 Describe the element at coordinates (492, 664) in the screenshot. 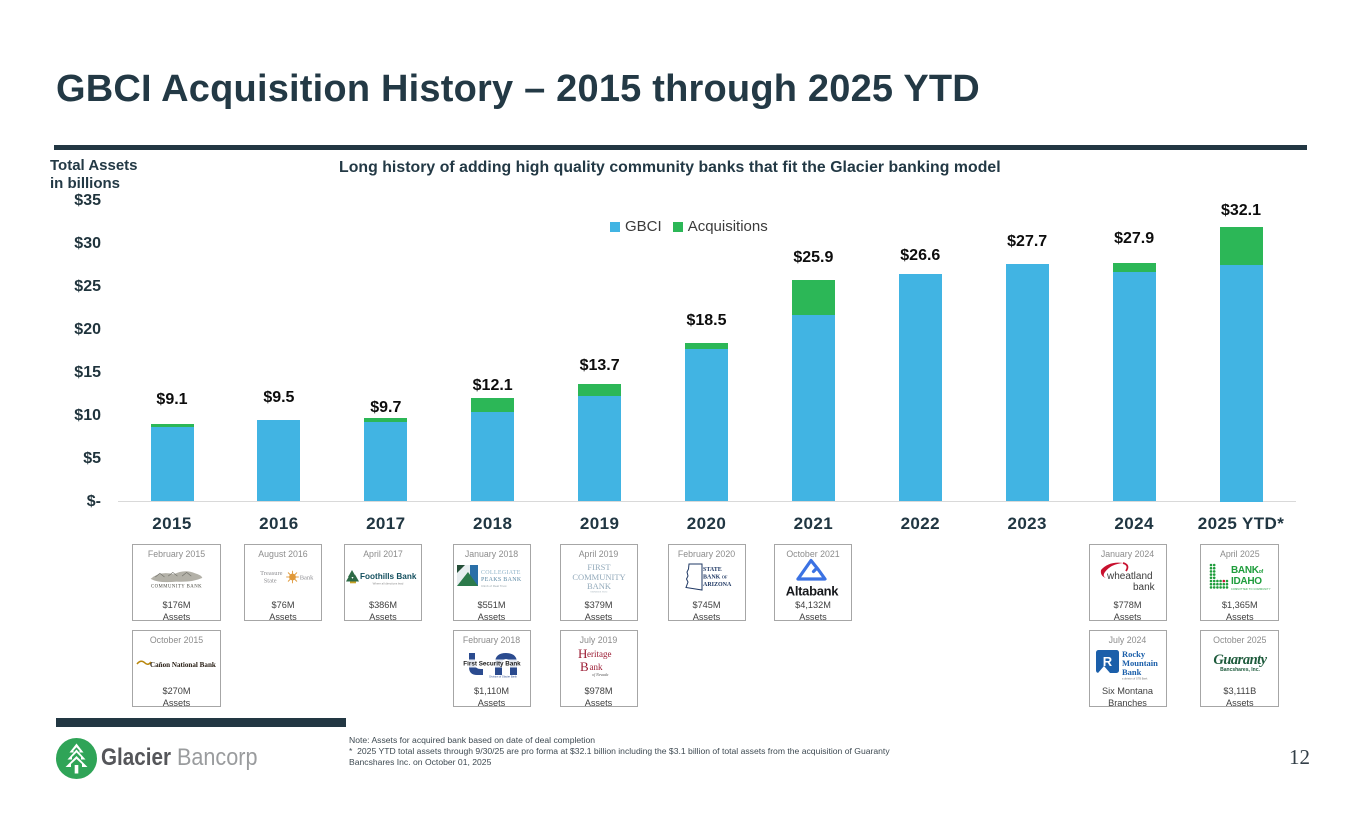

I see `svg-text: First Security Bank` at that location.